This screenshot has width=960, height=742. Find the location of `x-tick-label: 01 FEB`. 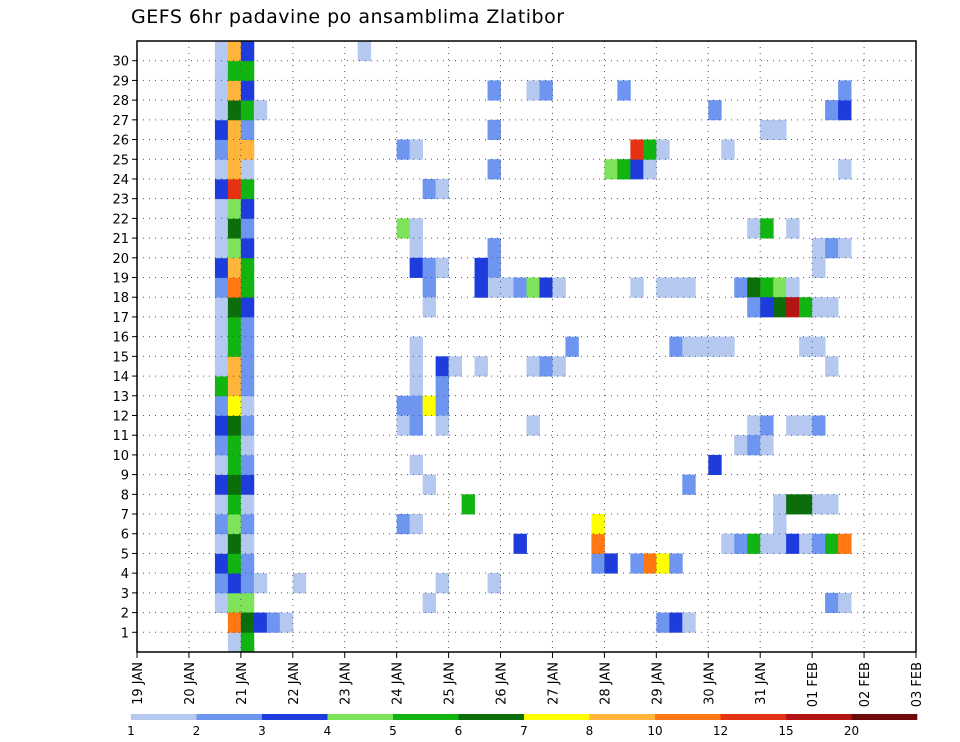

x-tick-label: 01 FEB is located at coordinates (813, 684).